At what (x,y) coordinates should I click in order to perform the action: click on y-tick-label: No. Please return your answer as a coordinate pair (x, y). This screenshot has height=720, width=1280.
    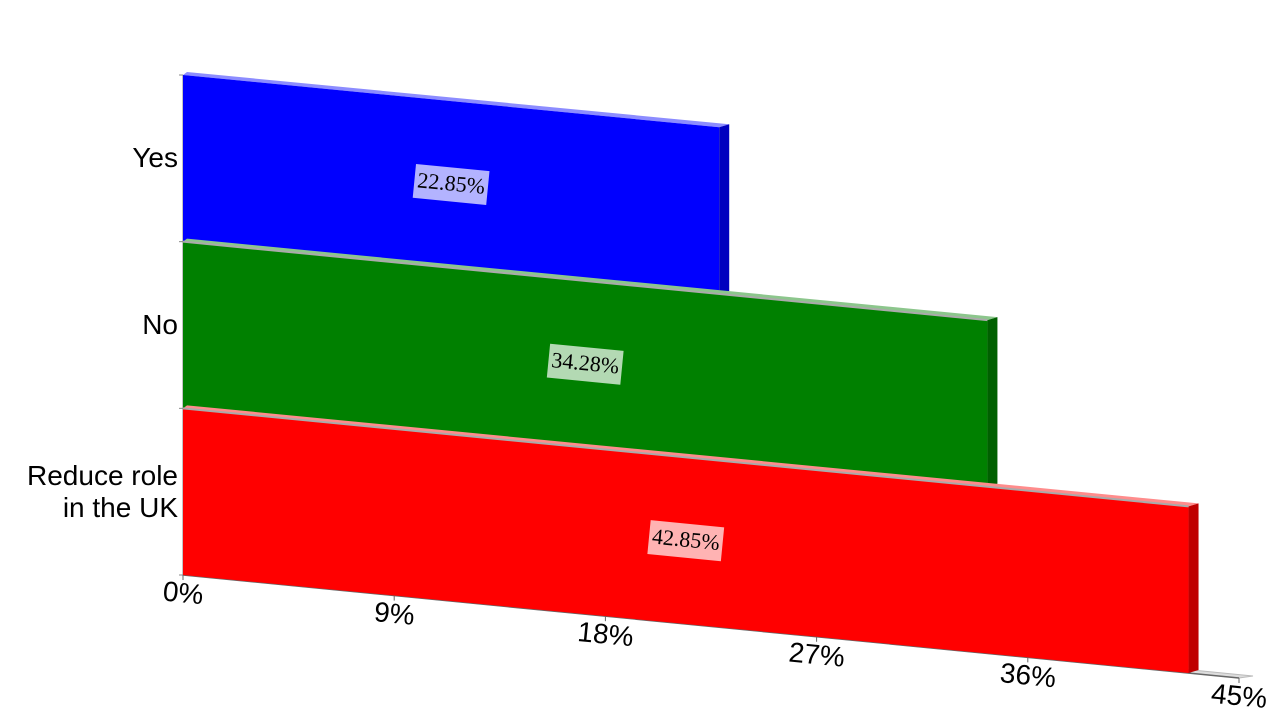
    Looking at the image, I should click on (160, 324).